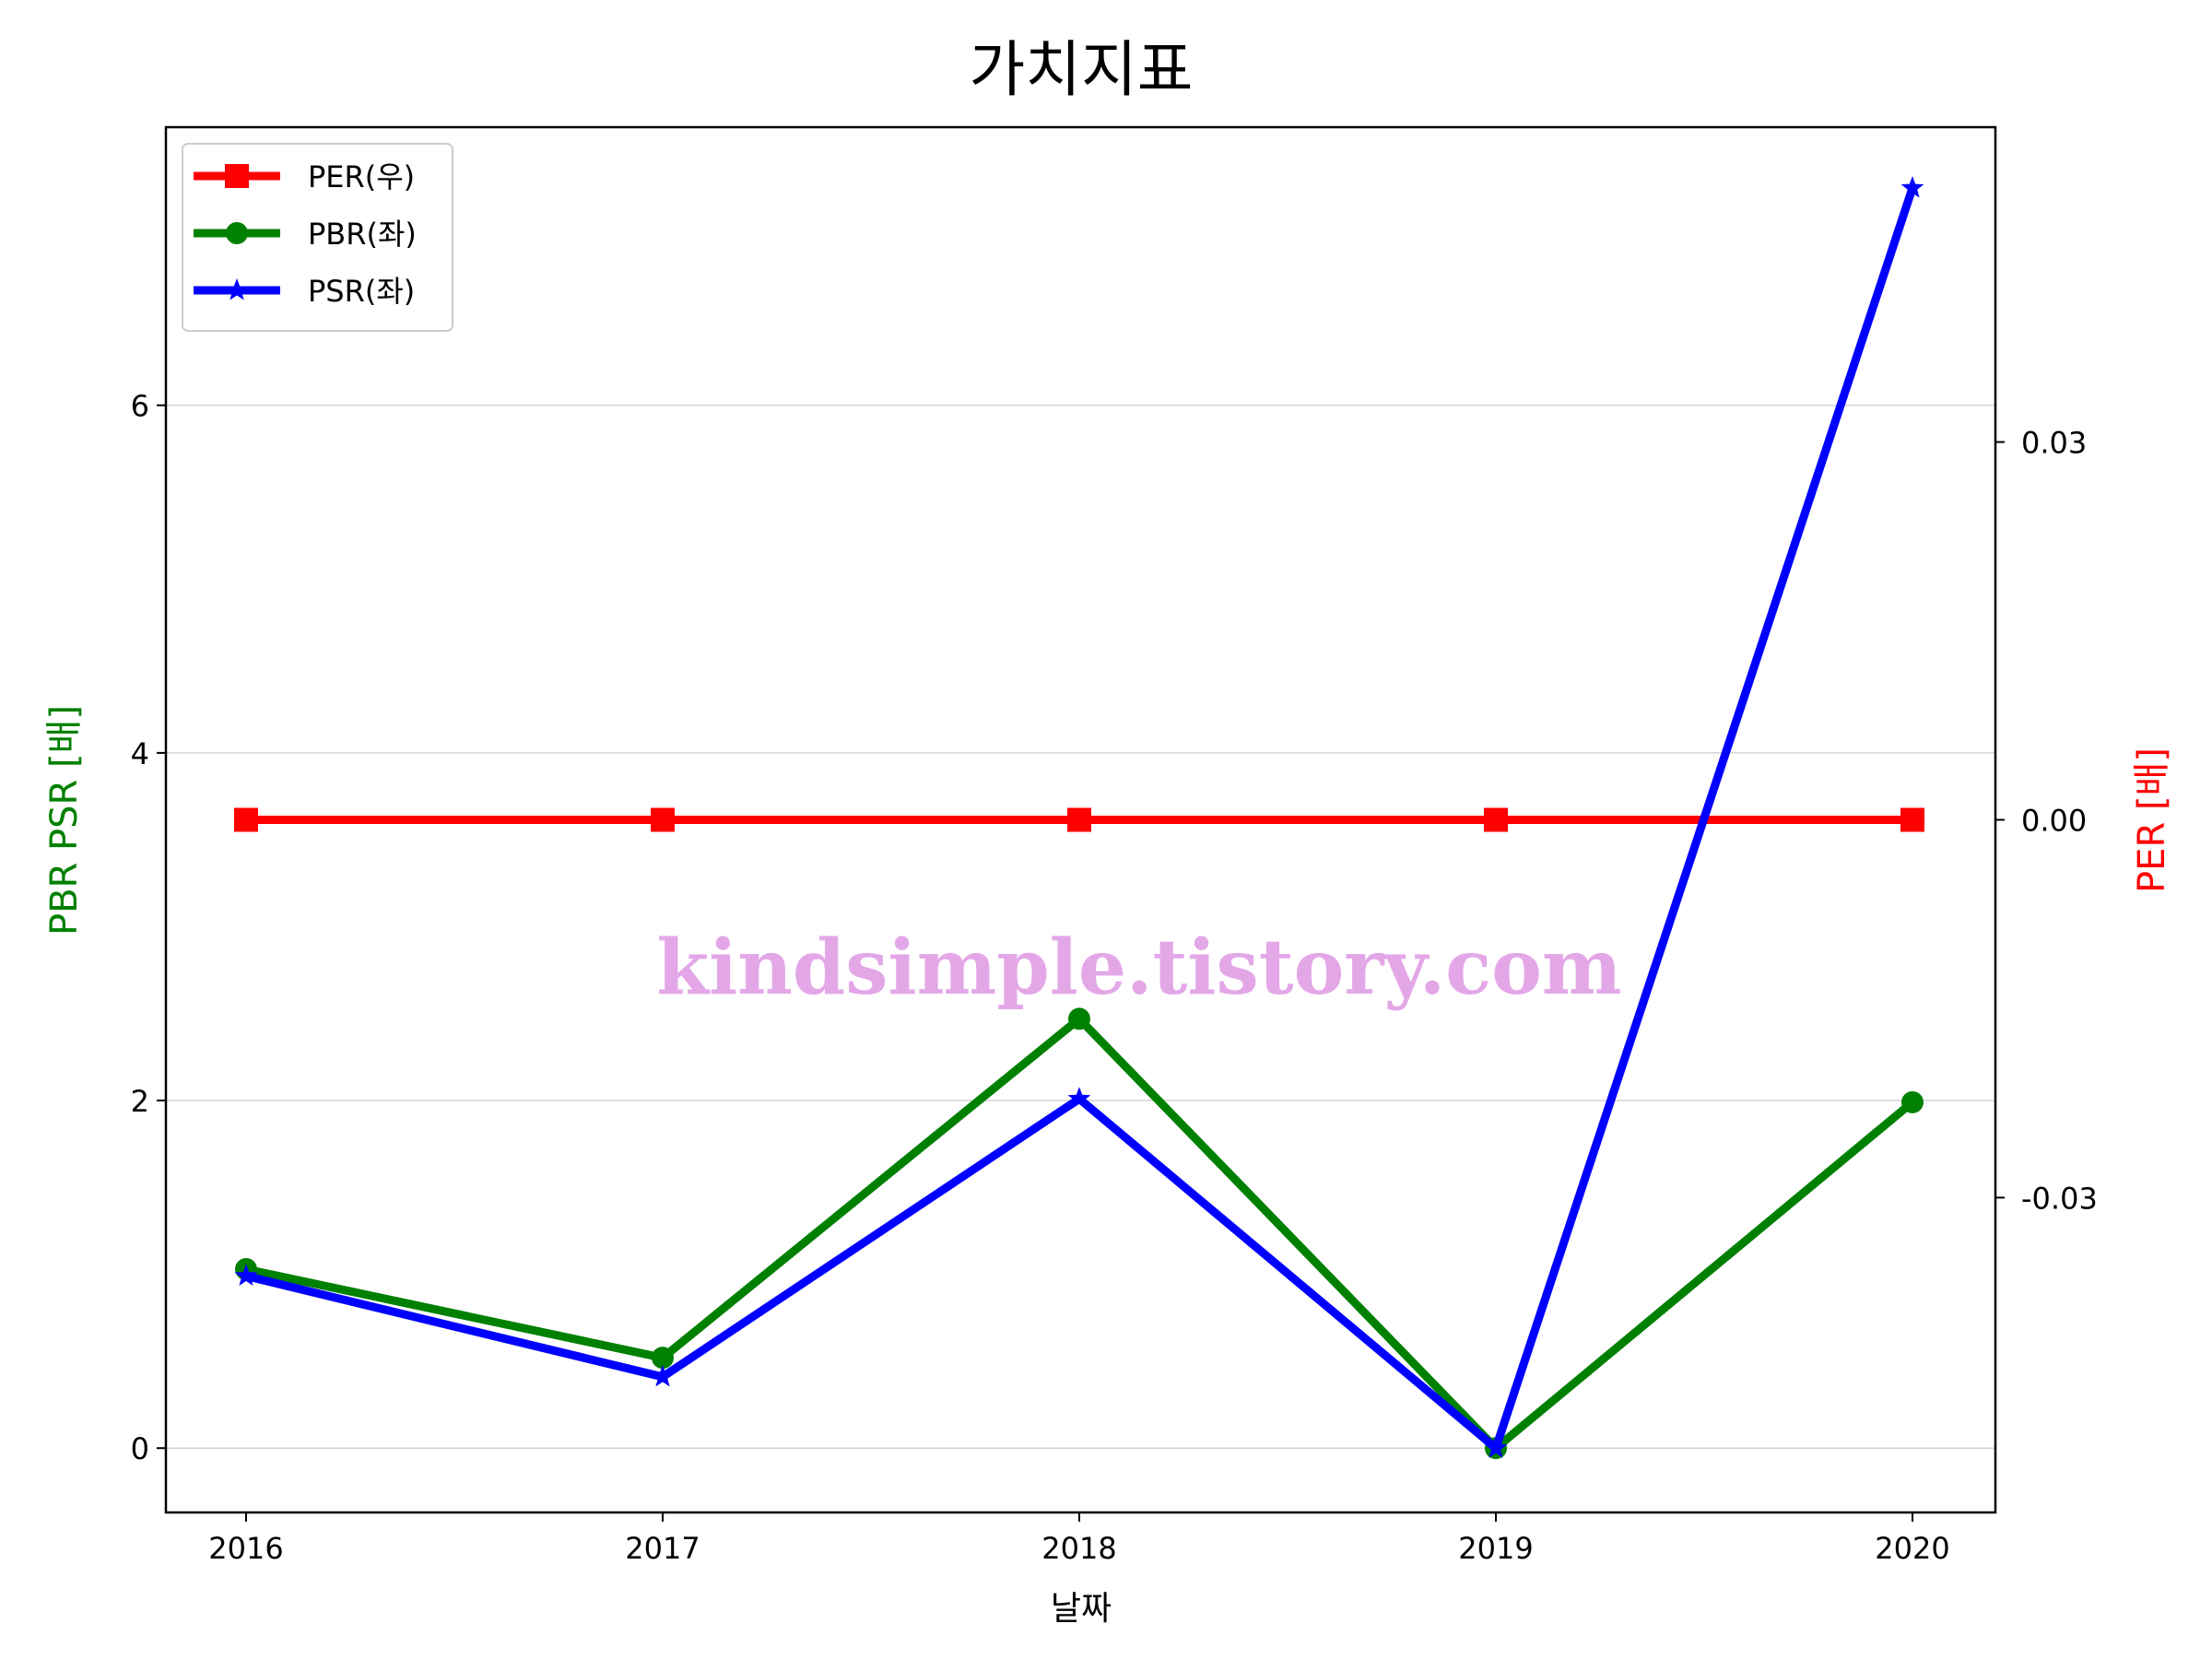 This screenshot has width=2212, height=1659. What do you see at coordinates (304, 176) in the screenshot?
I see `legend-item: PER(우)` at bounding box center [304, 176].